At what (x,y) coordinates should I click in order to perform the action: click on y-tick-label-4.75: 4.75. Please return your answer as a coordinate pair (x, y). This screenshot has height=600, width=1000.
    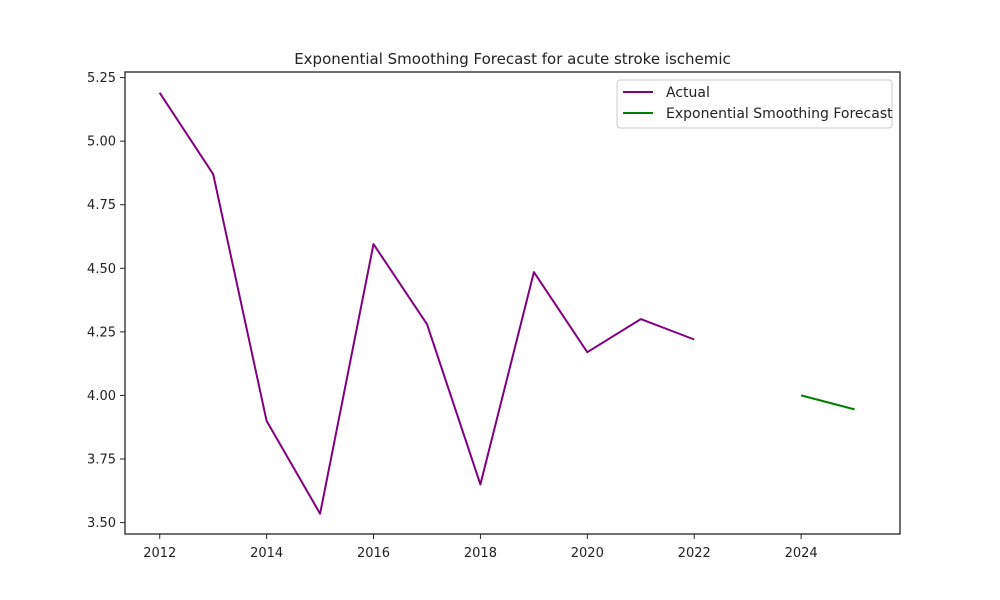
    Looking at the image, I should click on (101, 205).